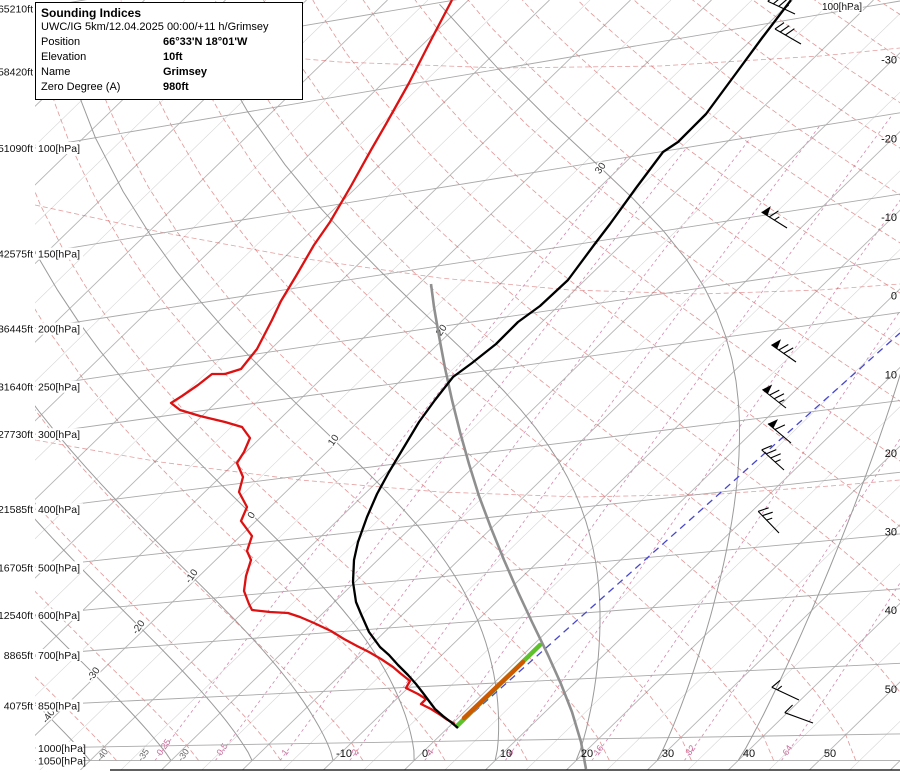  What do you see at coordinates (830, 754) in the screenshot?
I see `bottom-axis-temp-label: 50` at bounding box center [830, 754].